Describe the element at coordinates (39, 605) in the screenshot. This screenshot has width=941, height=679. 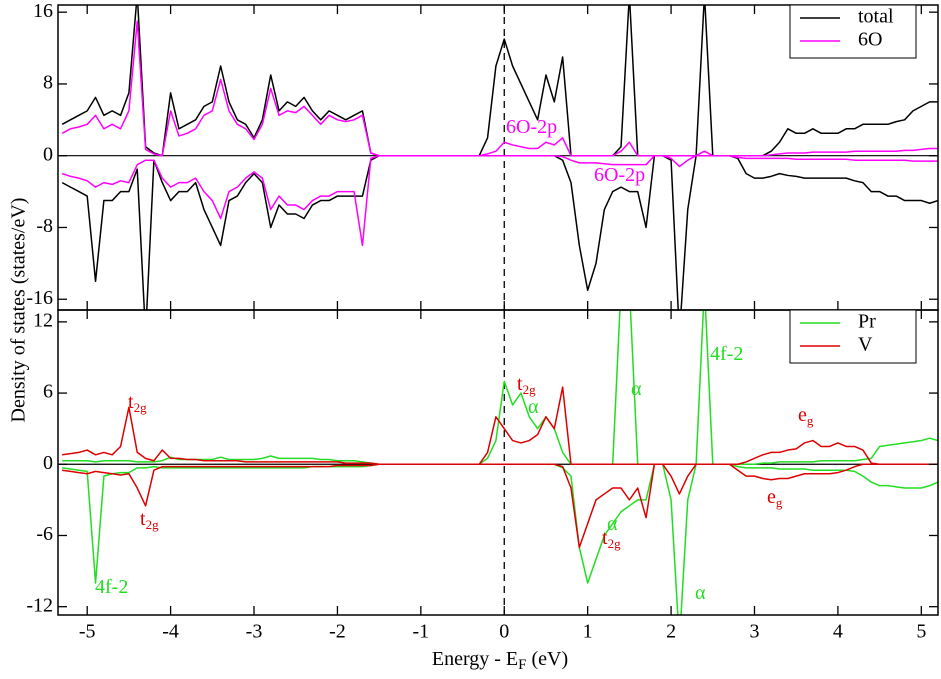
I see `y-tick-label: -12` at that location.